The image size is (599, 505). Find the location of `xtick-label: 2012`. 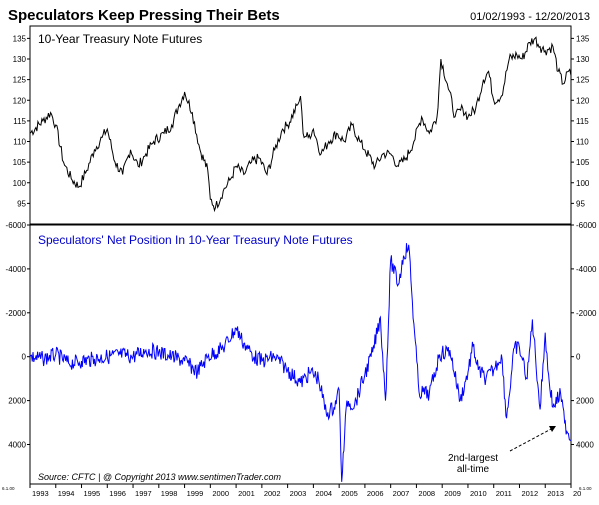

xtick-label: 2012 is located at coordinates (529, 493).